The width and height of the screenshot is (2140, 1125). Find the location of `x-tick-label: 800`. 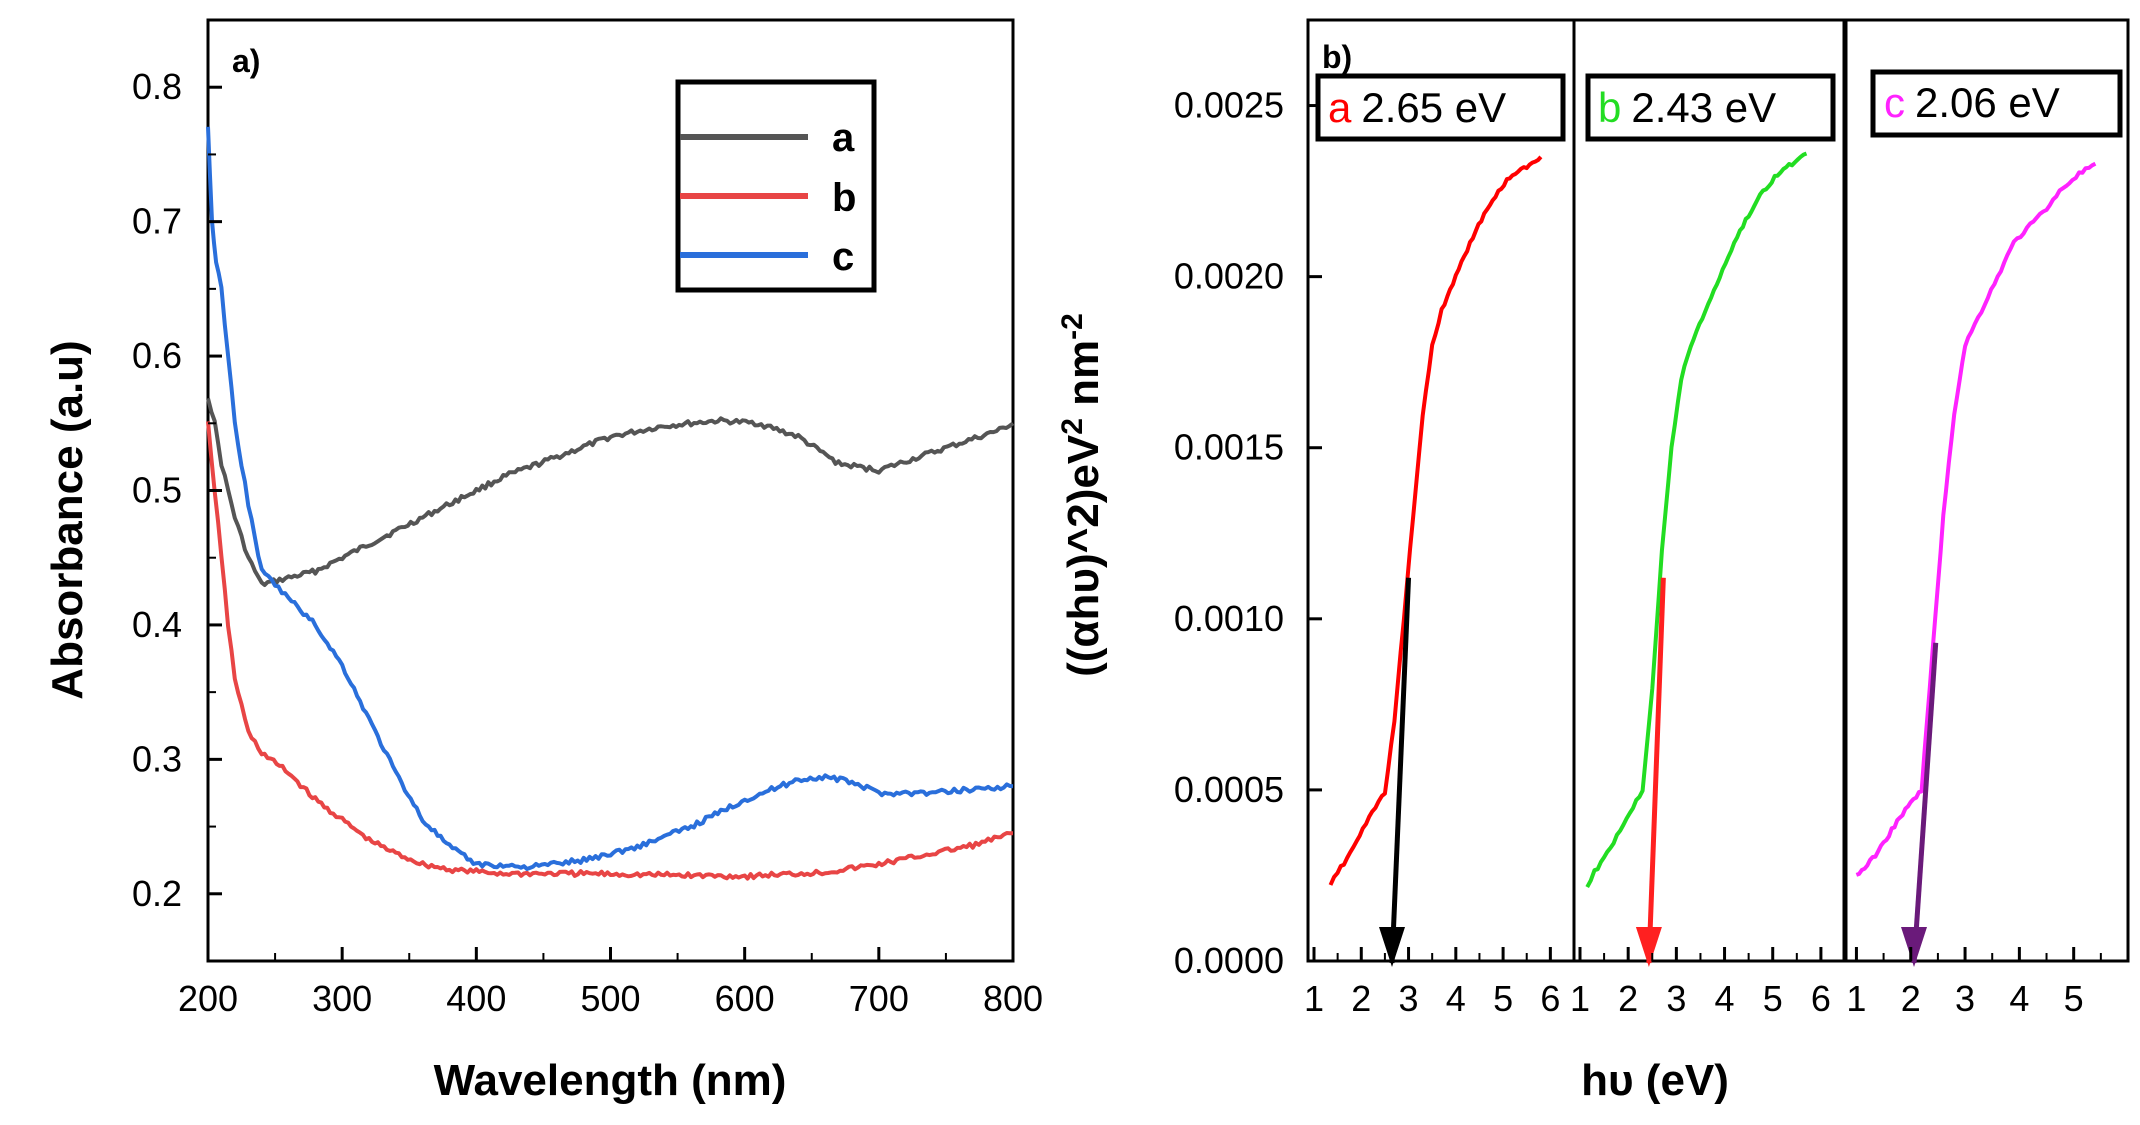

x-tick-label: 800 is located at coordinates (1013, 998).